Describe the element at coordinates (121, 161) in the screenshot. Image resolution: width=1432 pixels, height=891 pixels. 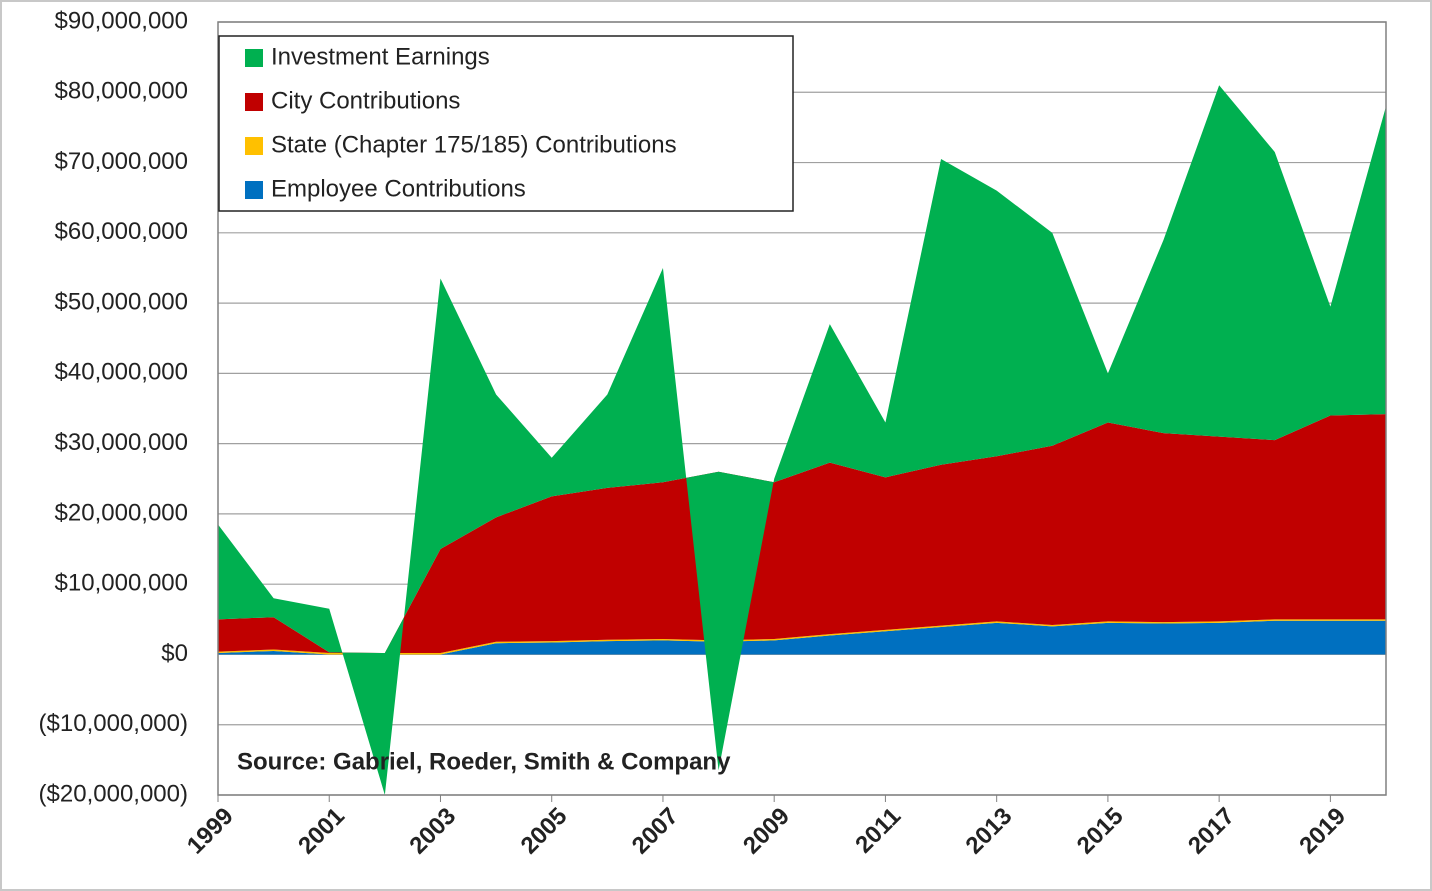
I see `y-tick-label: $70,000,000` at that location.